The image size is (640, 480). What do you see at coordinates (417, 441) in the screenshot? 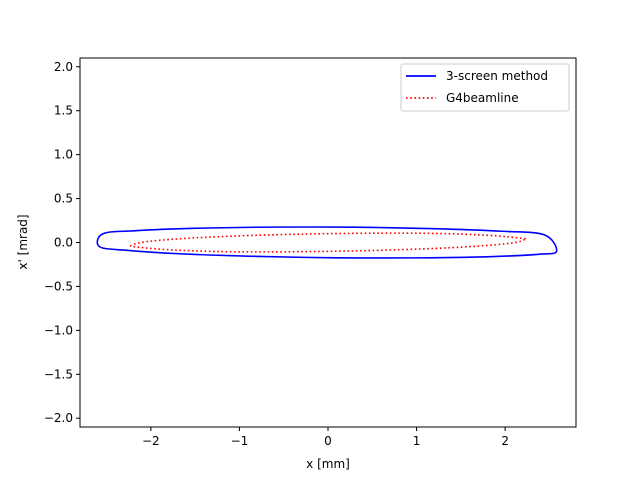
I see `x-tick-label: 1` at bounding box center [417, 441].